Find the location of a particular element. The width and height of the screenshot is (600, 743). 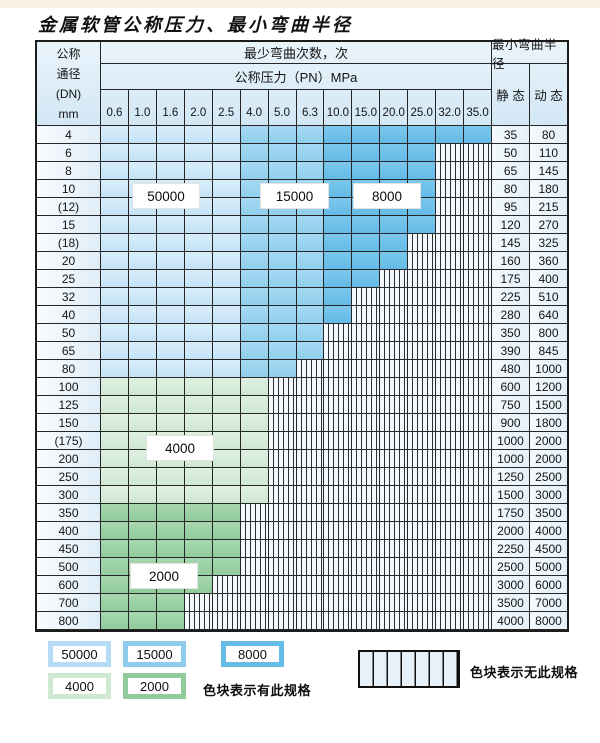

static-radius-cell: 145 is located at coordinates (511, 243).